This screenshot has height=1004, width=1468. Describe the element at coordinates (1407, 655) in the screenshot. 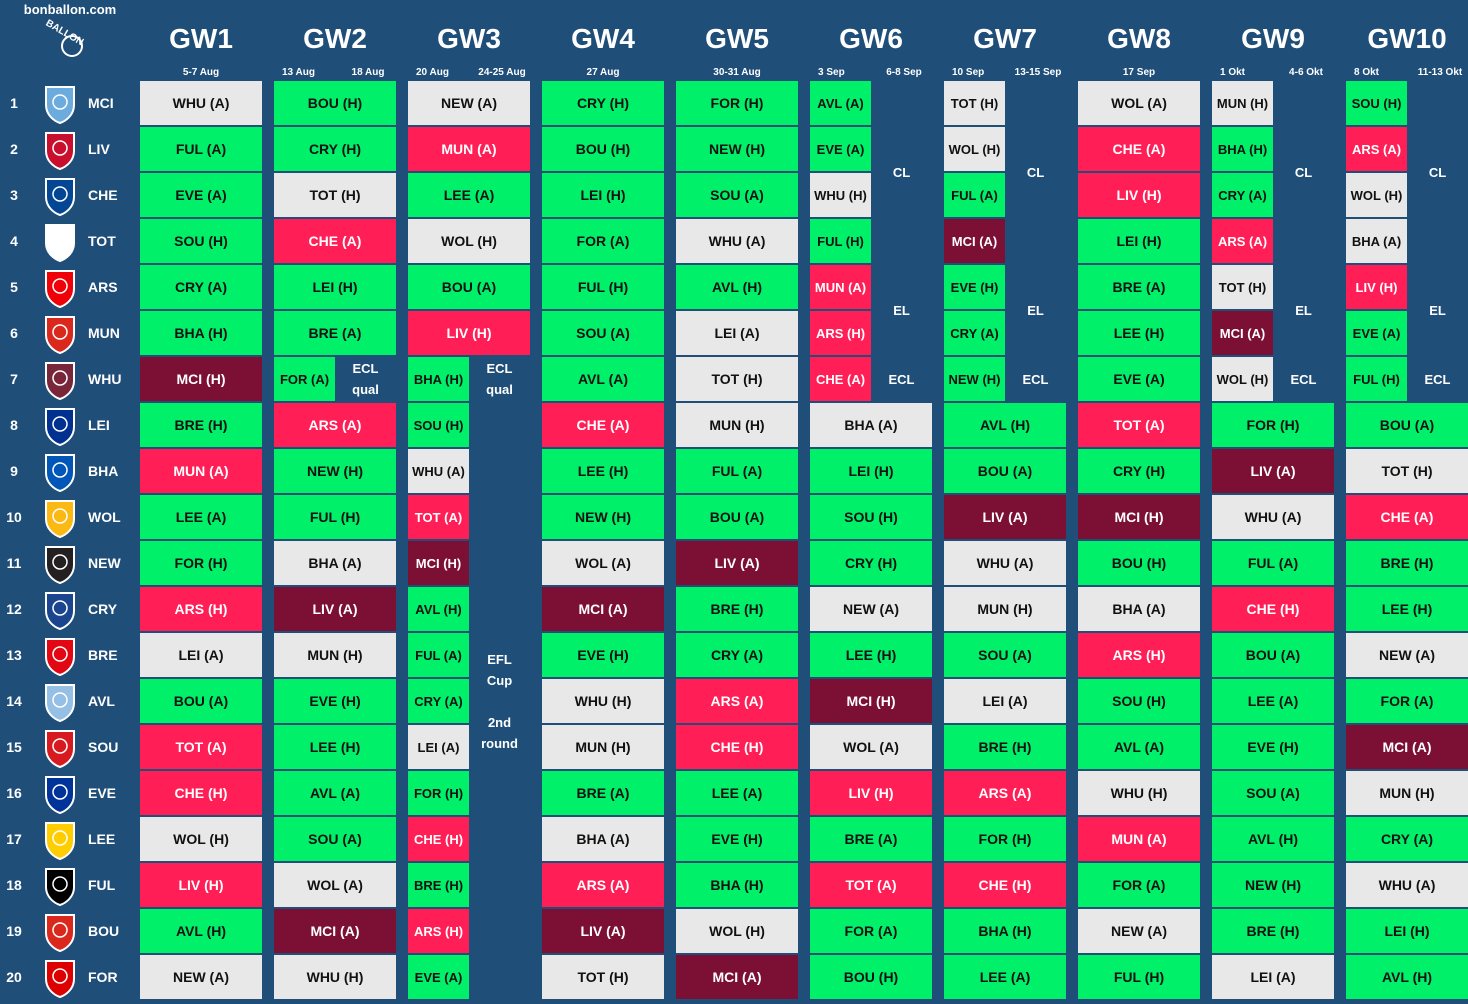

I see `fixture-cell: NEW (A)` at that location.